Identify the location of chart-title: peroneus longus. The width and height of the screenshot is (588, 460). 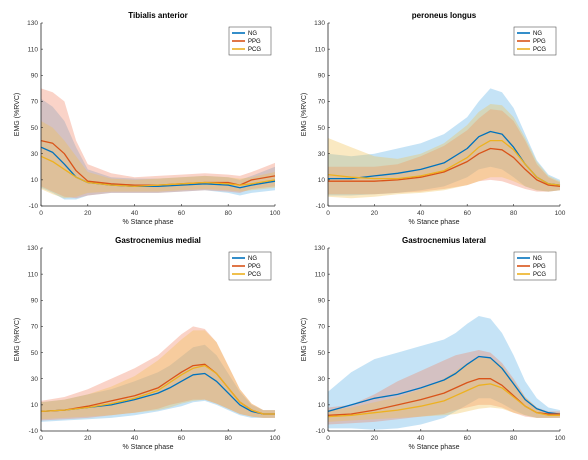
(444, 15).